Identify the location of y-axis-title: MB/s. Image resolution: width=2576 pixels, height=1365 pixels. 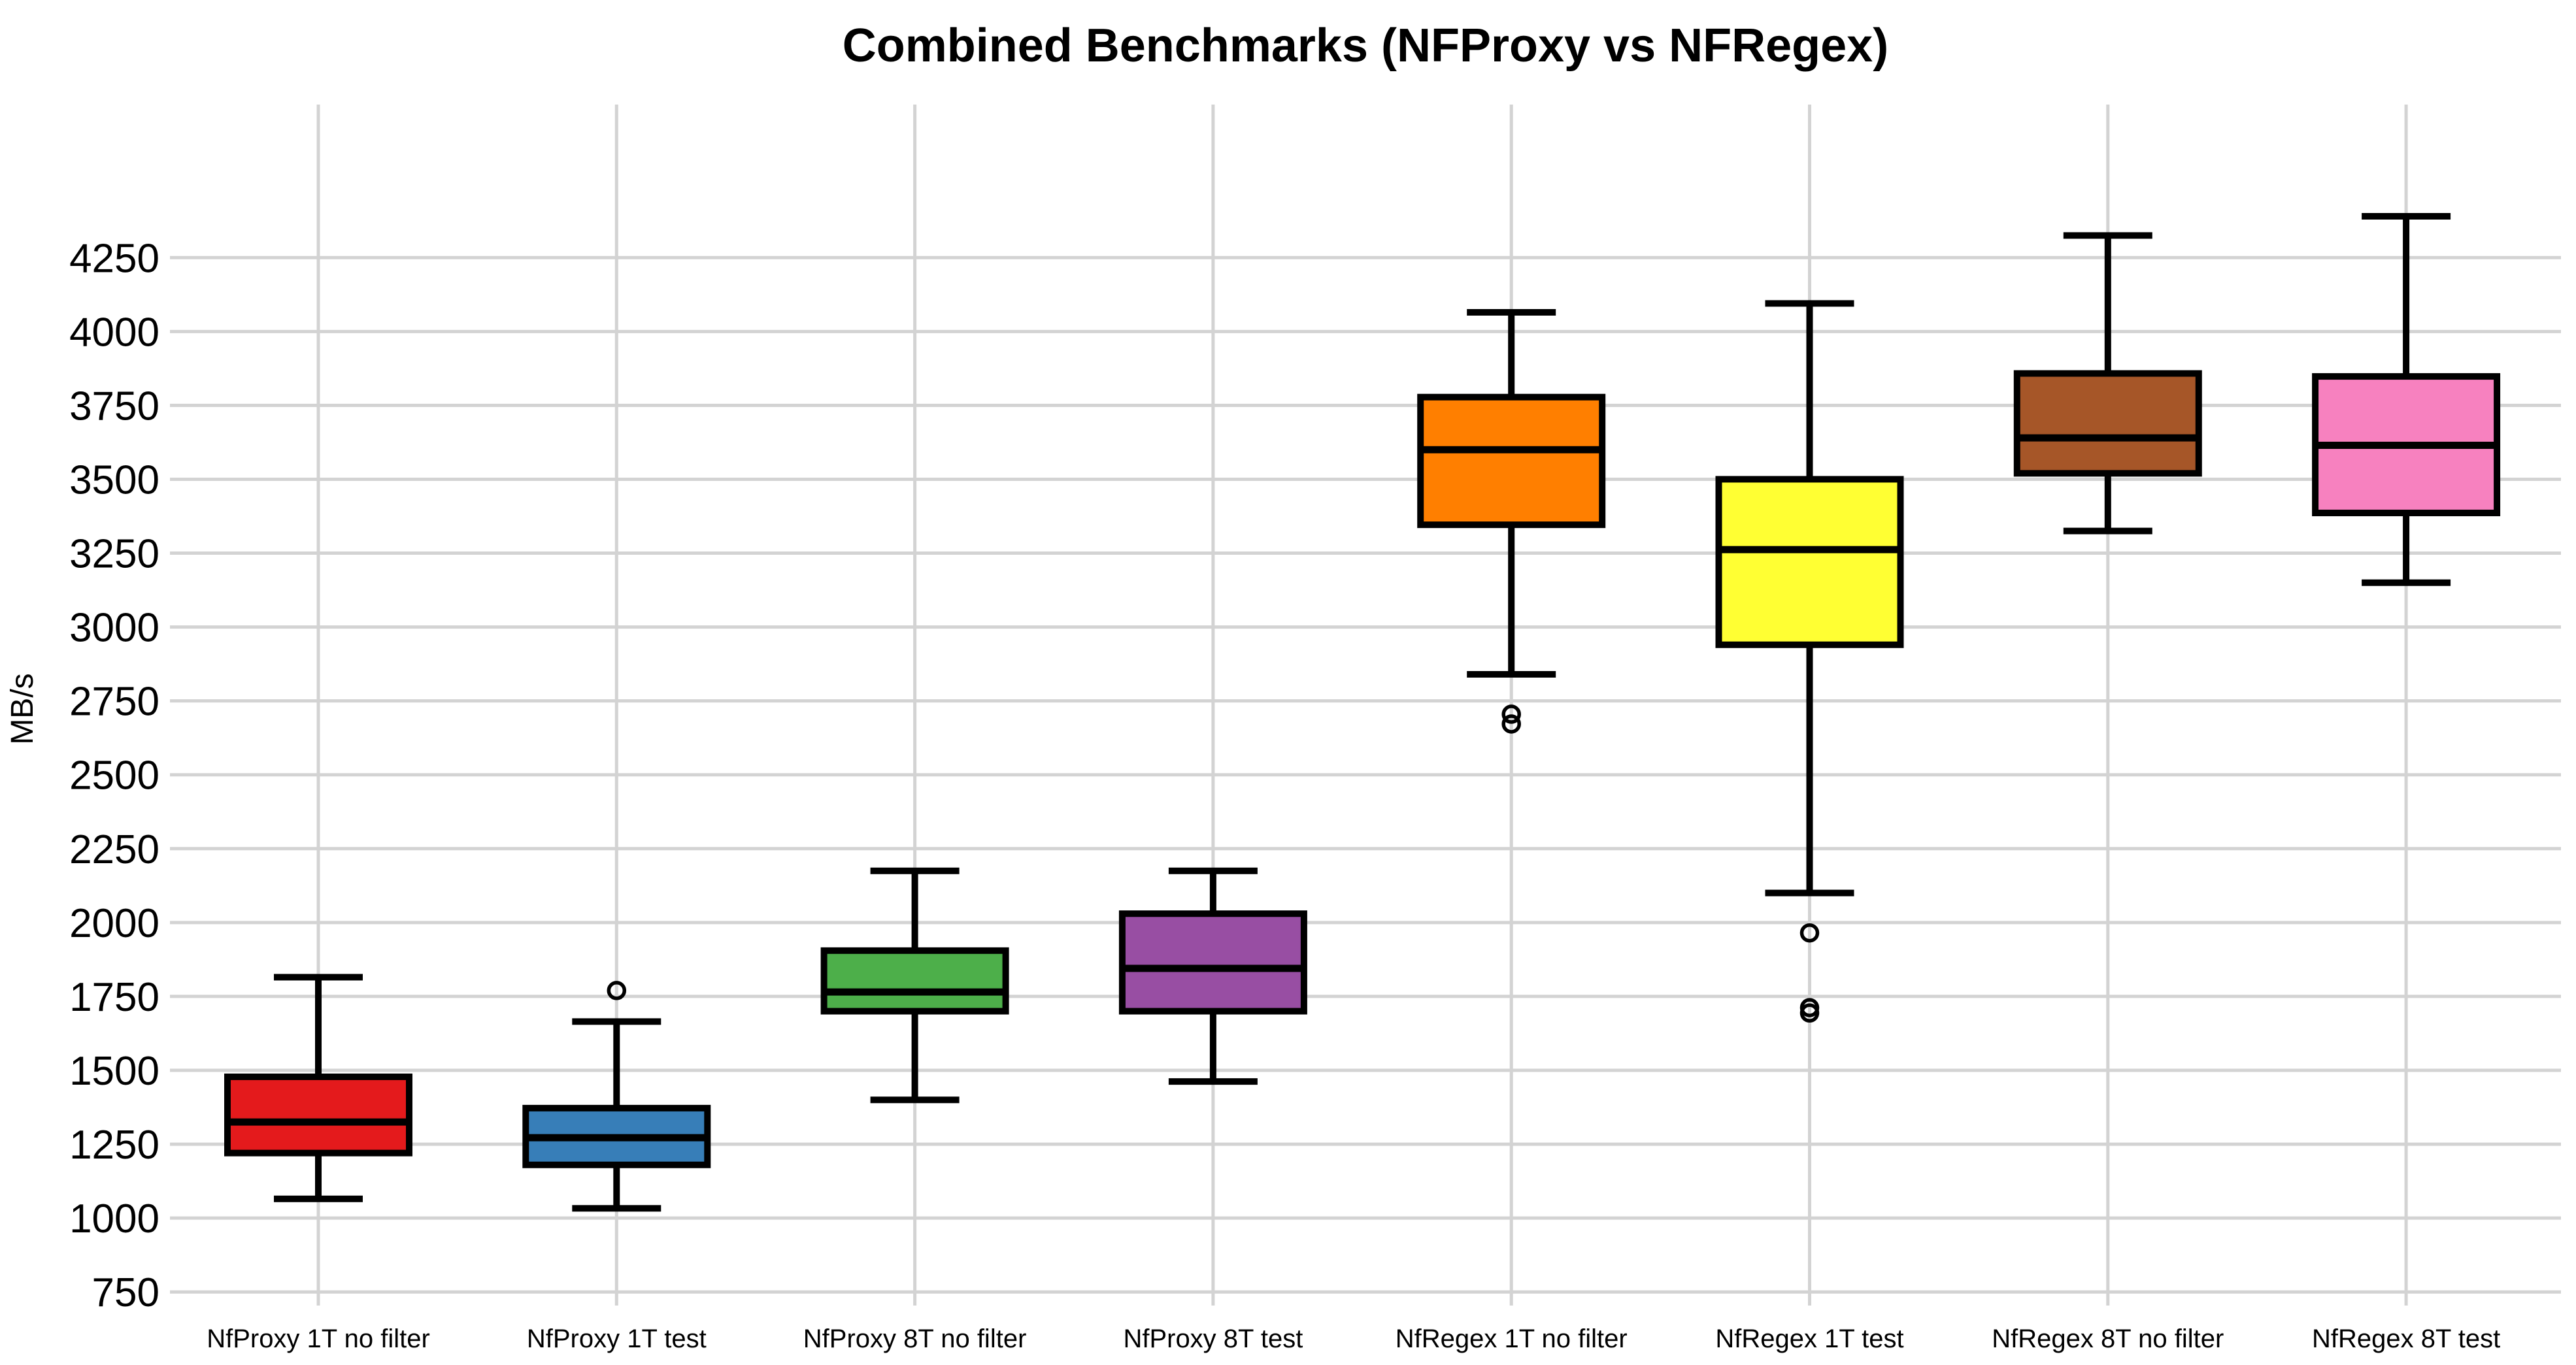
(22, 708).